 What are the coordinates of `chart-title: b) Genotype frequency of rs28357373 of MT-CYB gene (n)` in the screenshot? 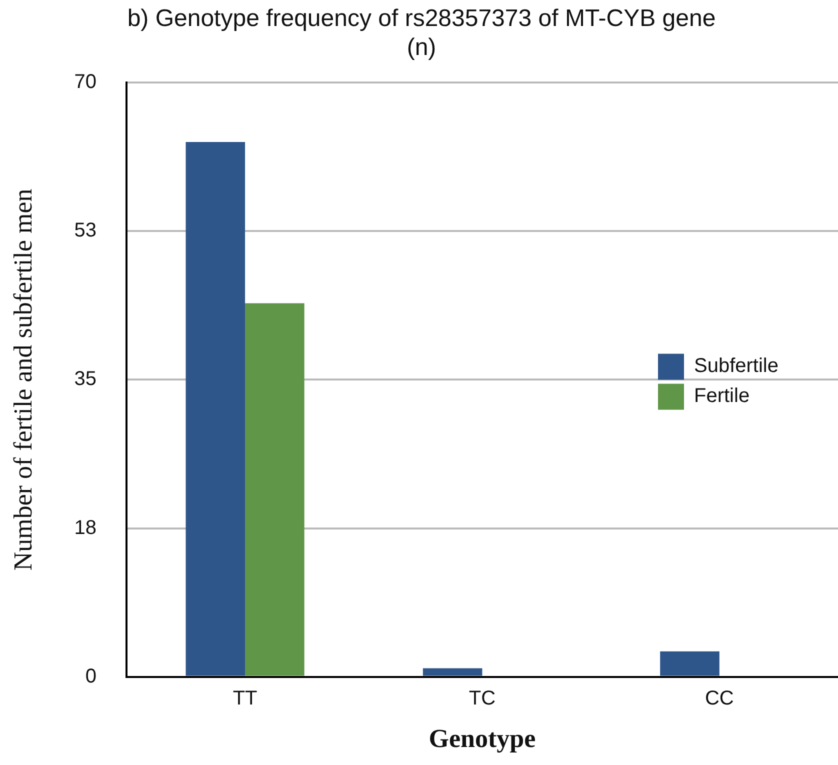 It's located at (421, 33).